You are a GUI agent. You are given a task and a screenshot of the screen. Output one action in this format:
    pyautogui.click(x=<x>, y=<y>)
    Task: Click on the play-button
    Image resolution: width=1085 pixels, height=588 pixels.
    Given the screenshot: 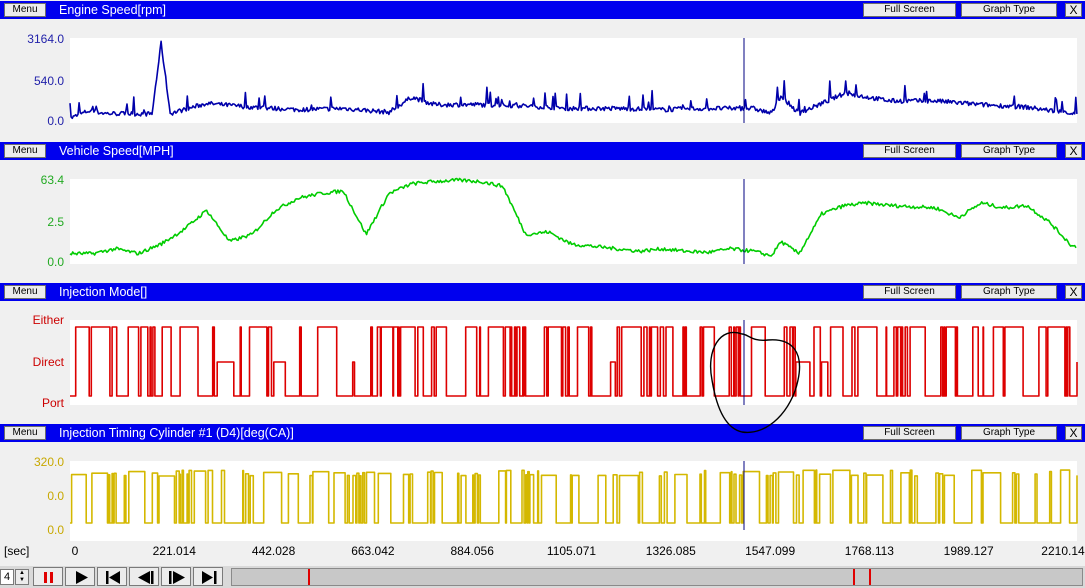 What is the action you would take?
    pyautogui.click(x=80, y=576)
    